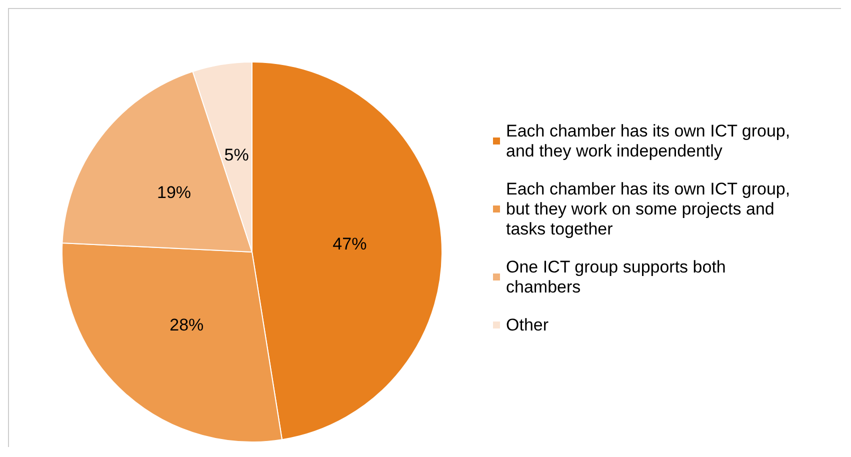 This screenshot has width=851, height=457. I want to click on data-label: 5%, so click(236, 155).